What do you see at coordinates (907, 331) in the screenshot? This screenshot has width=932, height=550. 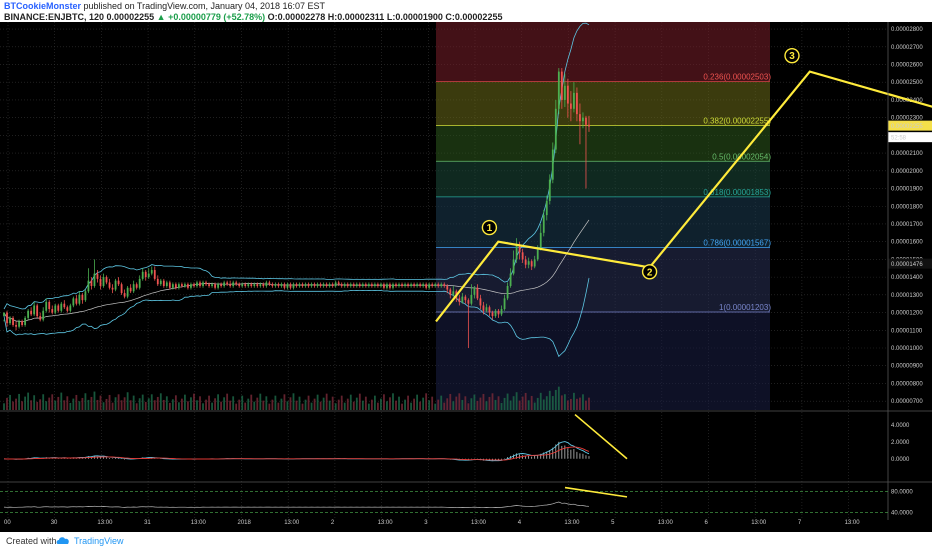 I see `y-tick-label: 0.00001100` at bounding box center [907, 331].